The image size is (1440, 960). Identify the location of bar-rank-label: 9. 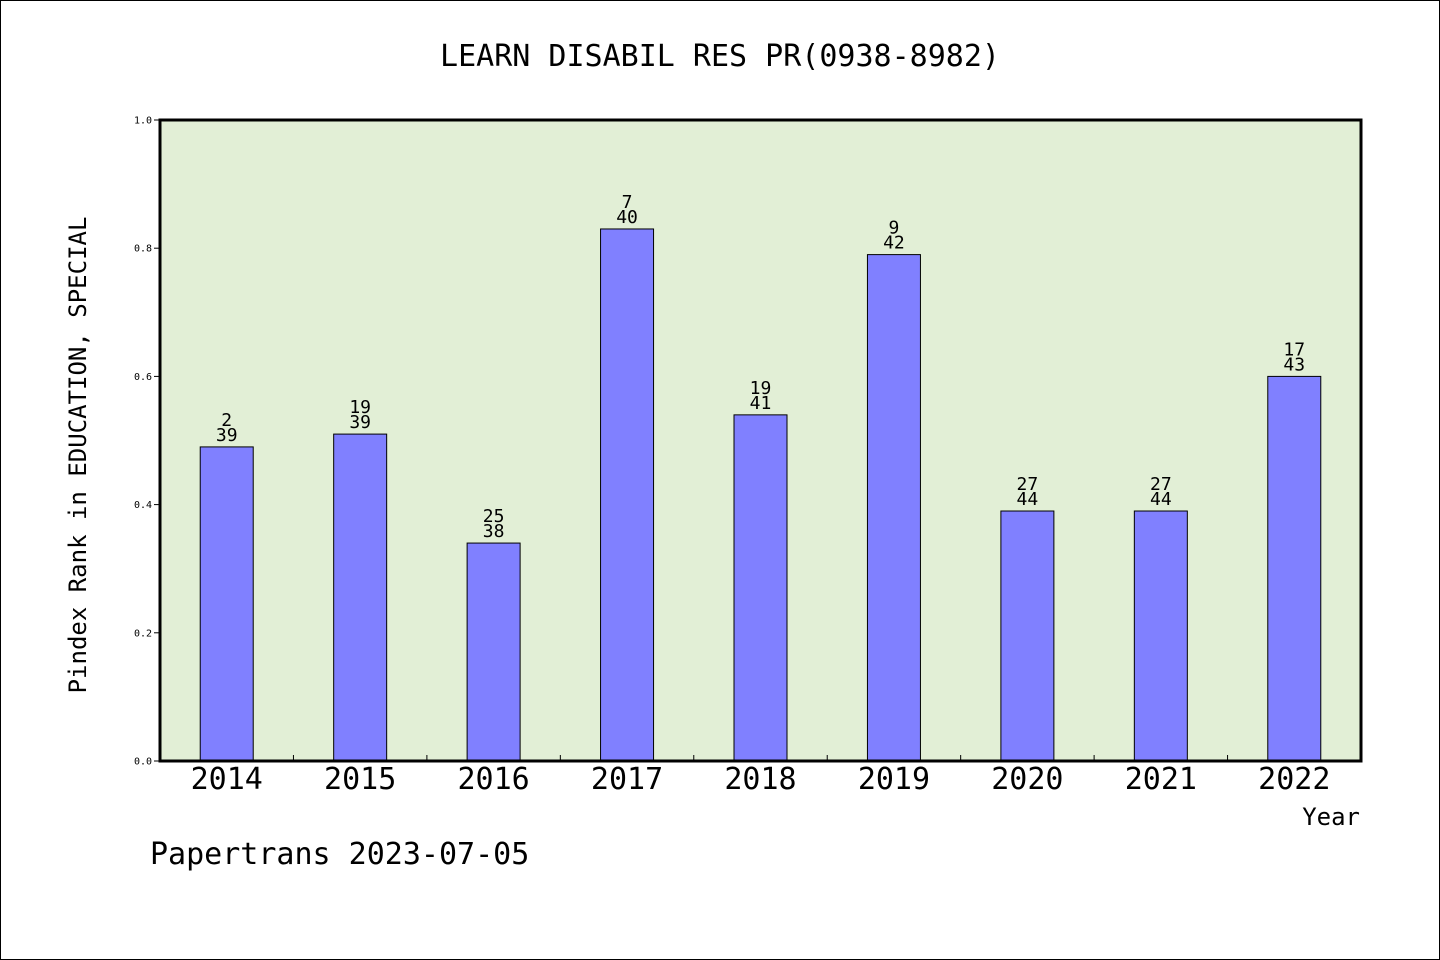
(894, 228).